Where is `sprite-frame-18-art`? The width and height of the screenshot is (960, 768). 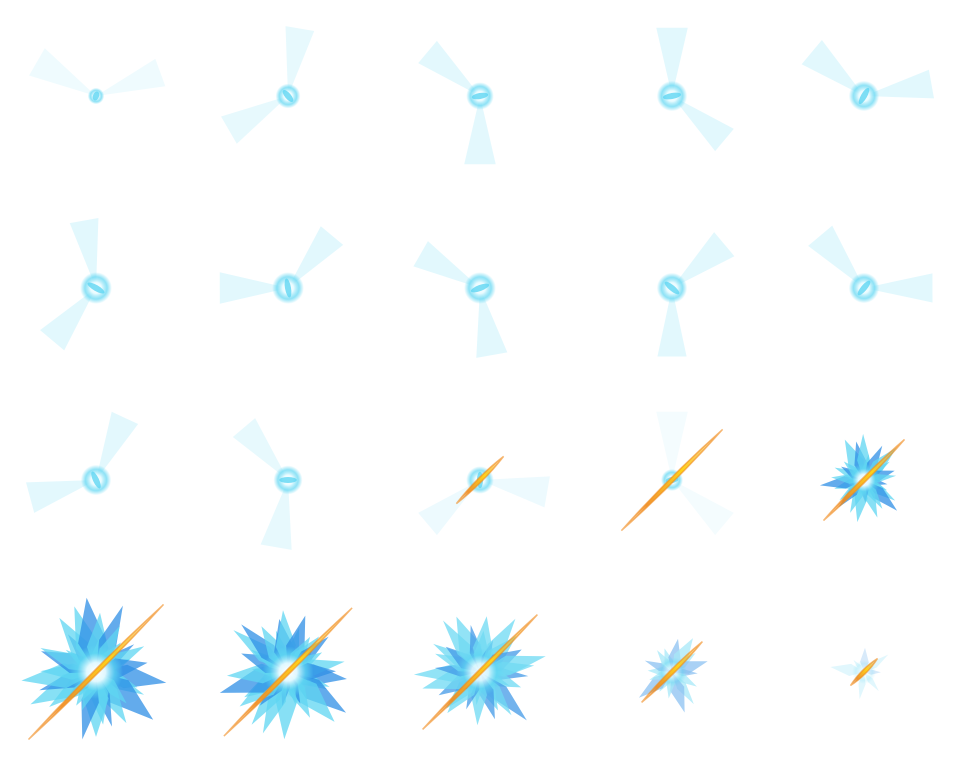 sprite-frame-18-art is located at coordinates (479, 672).